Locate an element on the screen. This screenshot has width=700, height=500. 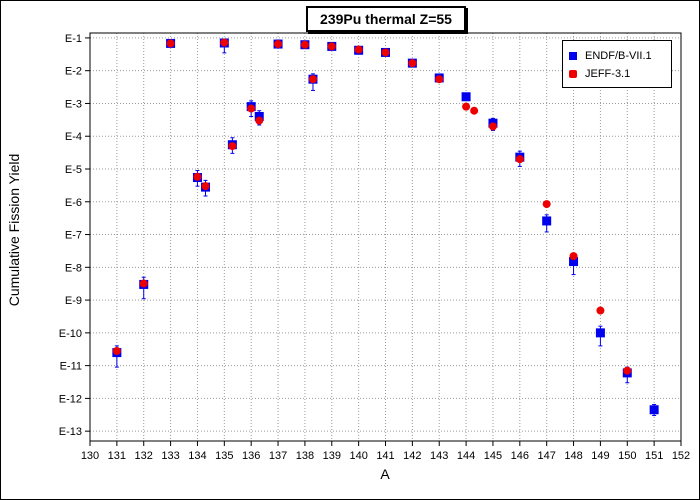
y-tick-label: E-7 is located at coordinates (73, 236).